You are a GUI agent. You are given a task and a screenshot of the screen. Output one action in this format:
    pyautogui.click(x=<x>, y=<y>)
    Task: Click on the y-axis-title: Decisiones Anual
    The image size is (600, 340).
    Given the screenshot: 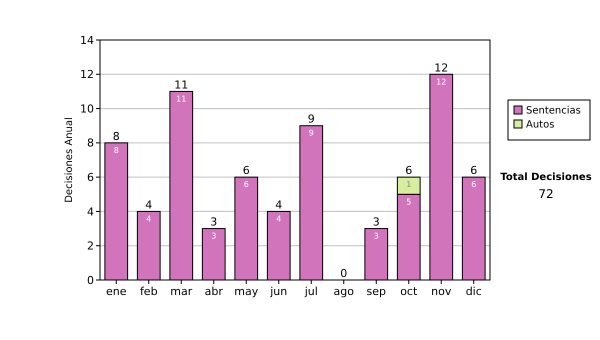 What is the action you would take?
    pyautogui.click(x=69, y=160)
    